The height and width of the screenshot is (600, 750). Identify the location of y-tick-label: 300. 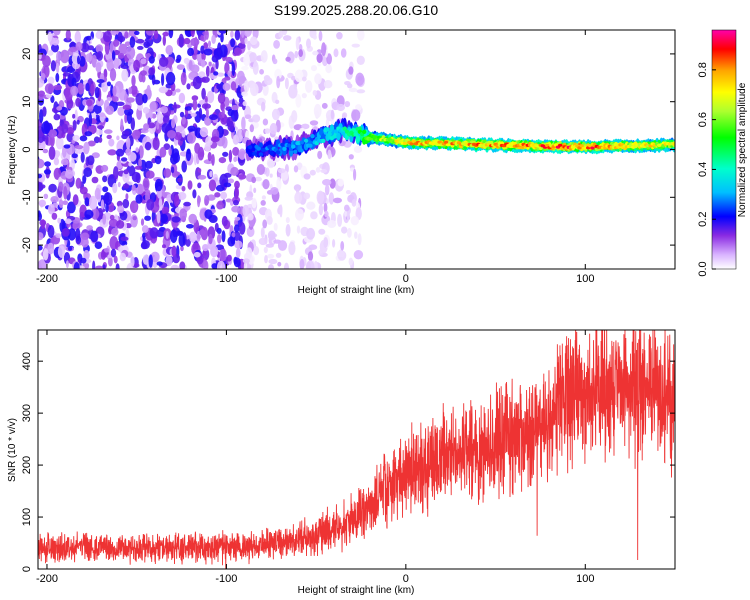
(27, 413).